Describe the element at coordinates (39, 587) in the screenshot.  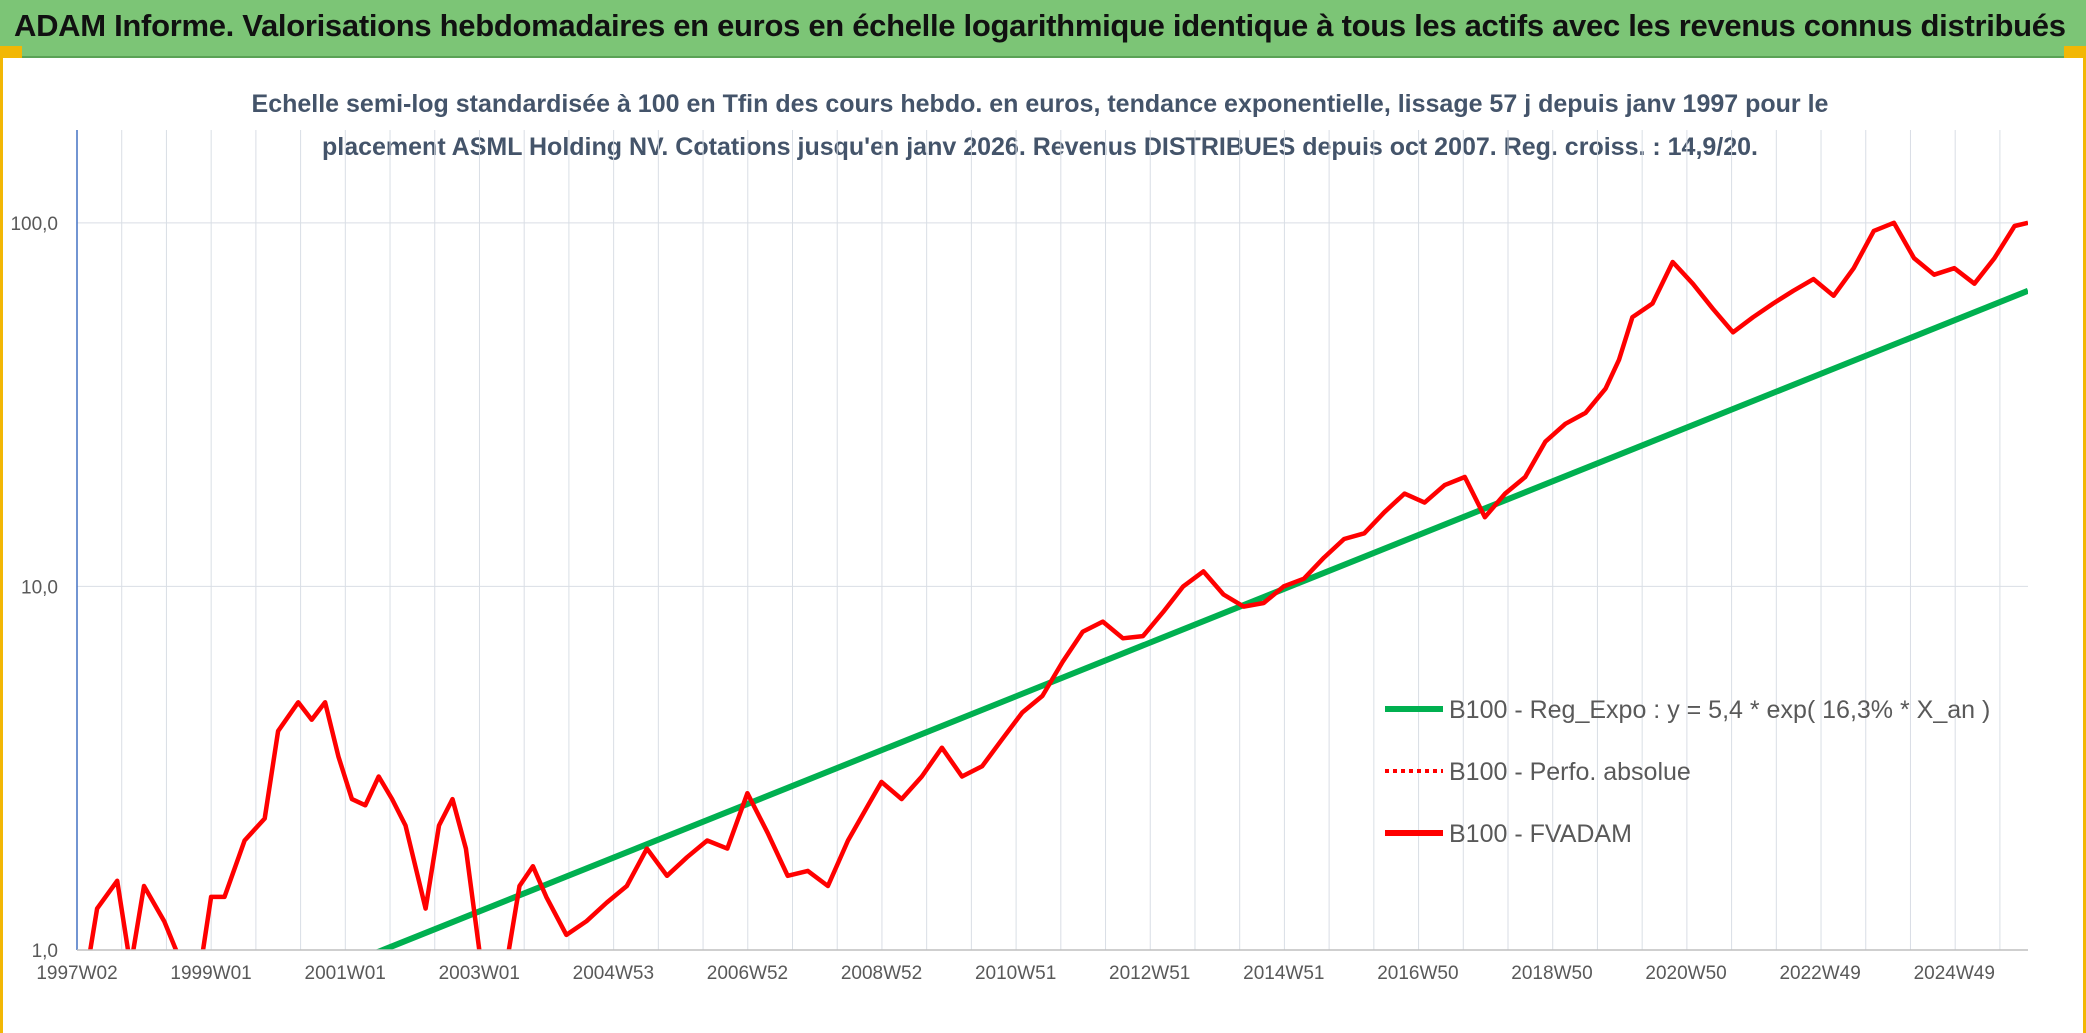
I see `y-tick-label: 10,0` at that location.